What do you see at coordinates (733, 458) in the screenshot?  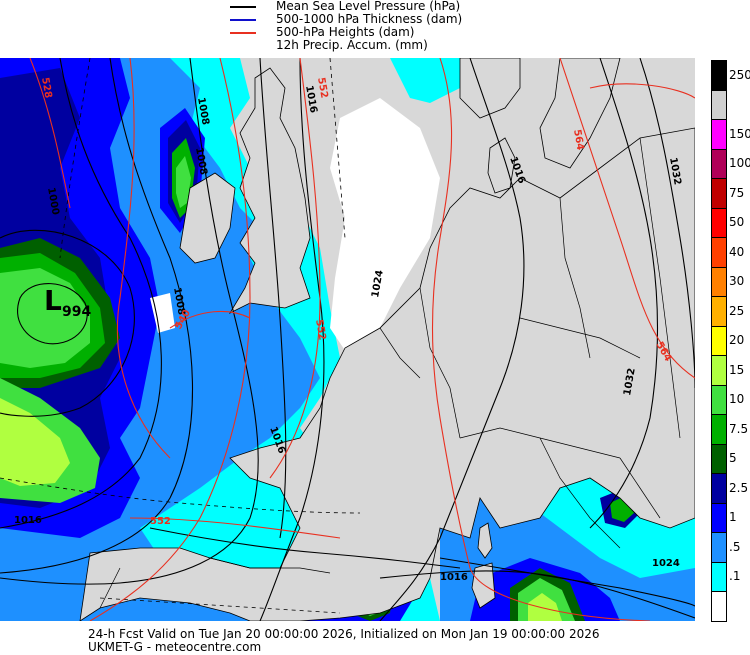 I see `scale-label: 5` at bounding box center [733, 458].